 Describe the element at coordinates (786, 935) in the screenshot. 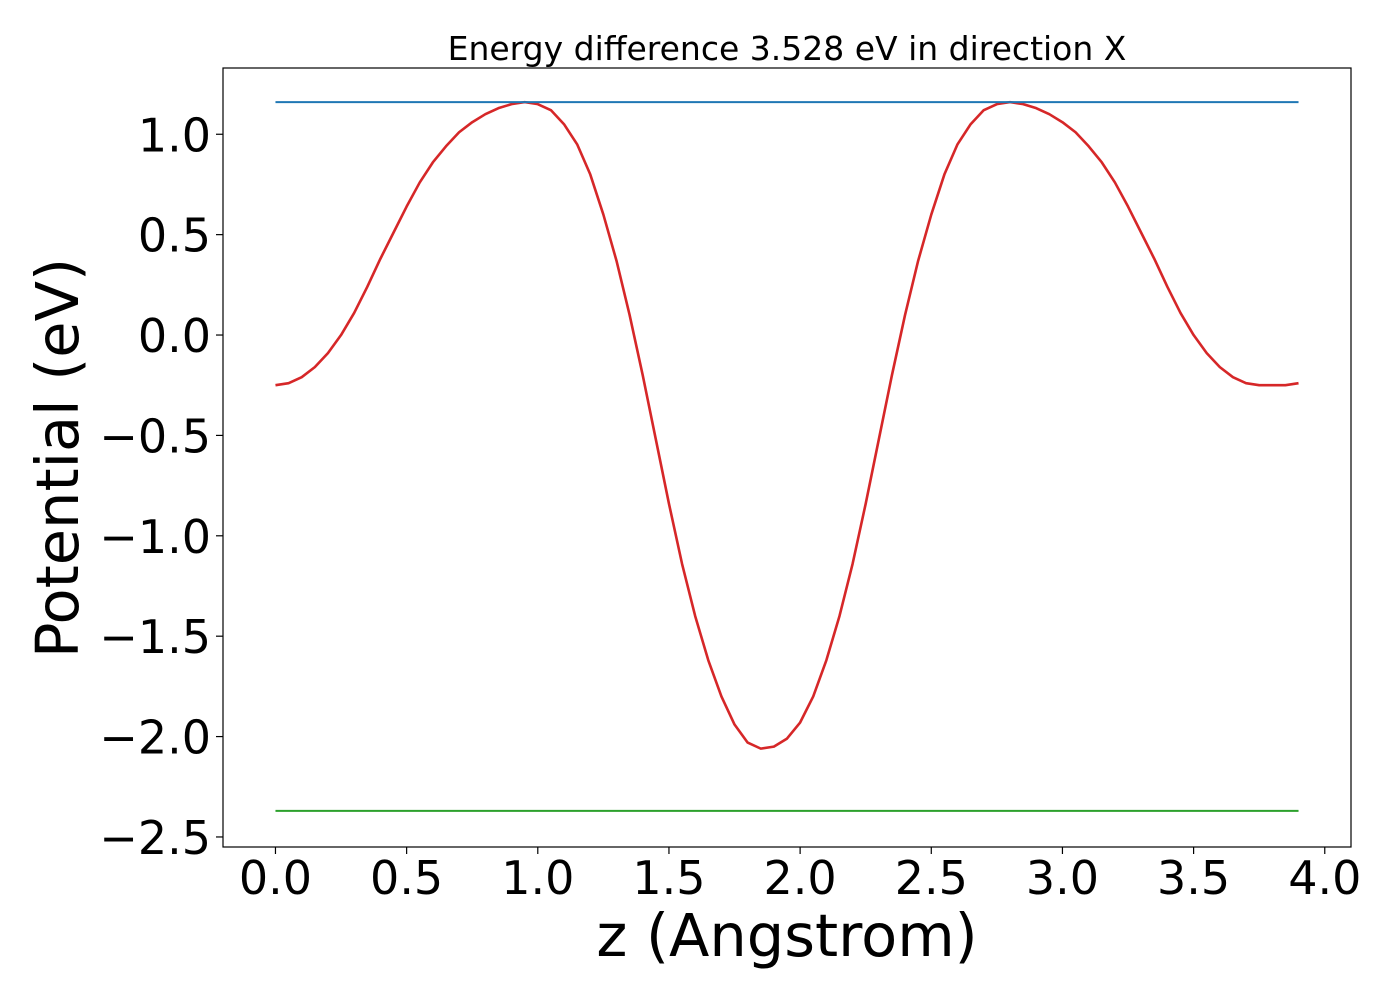

I see `x-axis-label: z (Angstrom)` at that location.